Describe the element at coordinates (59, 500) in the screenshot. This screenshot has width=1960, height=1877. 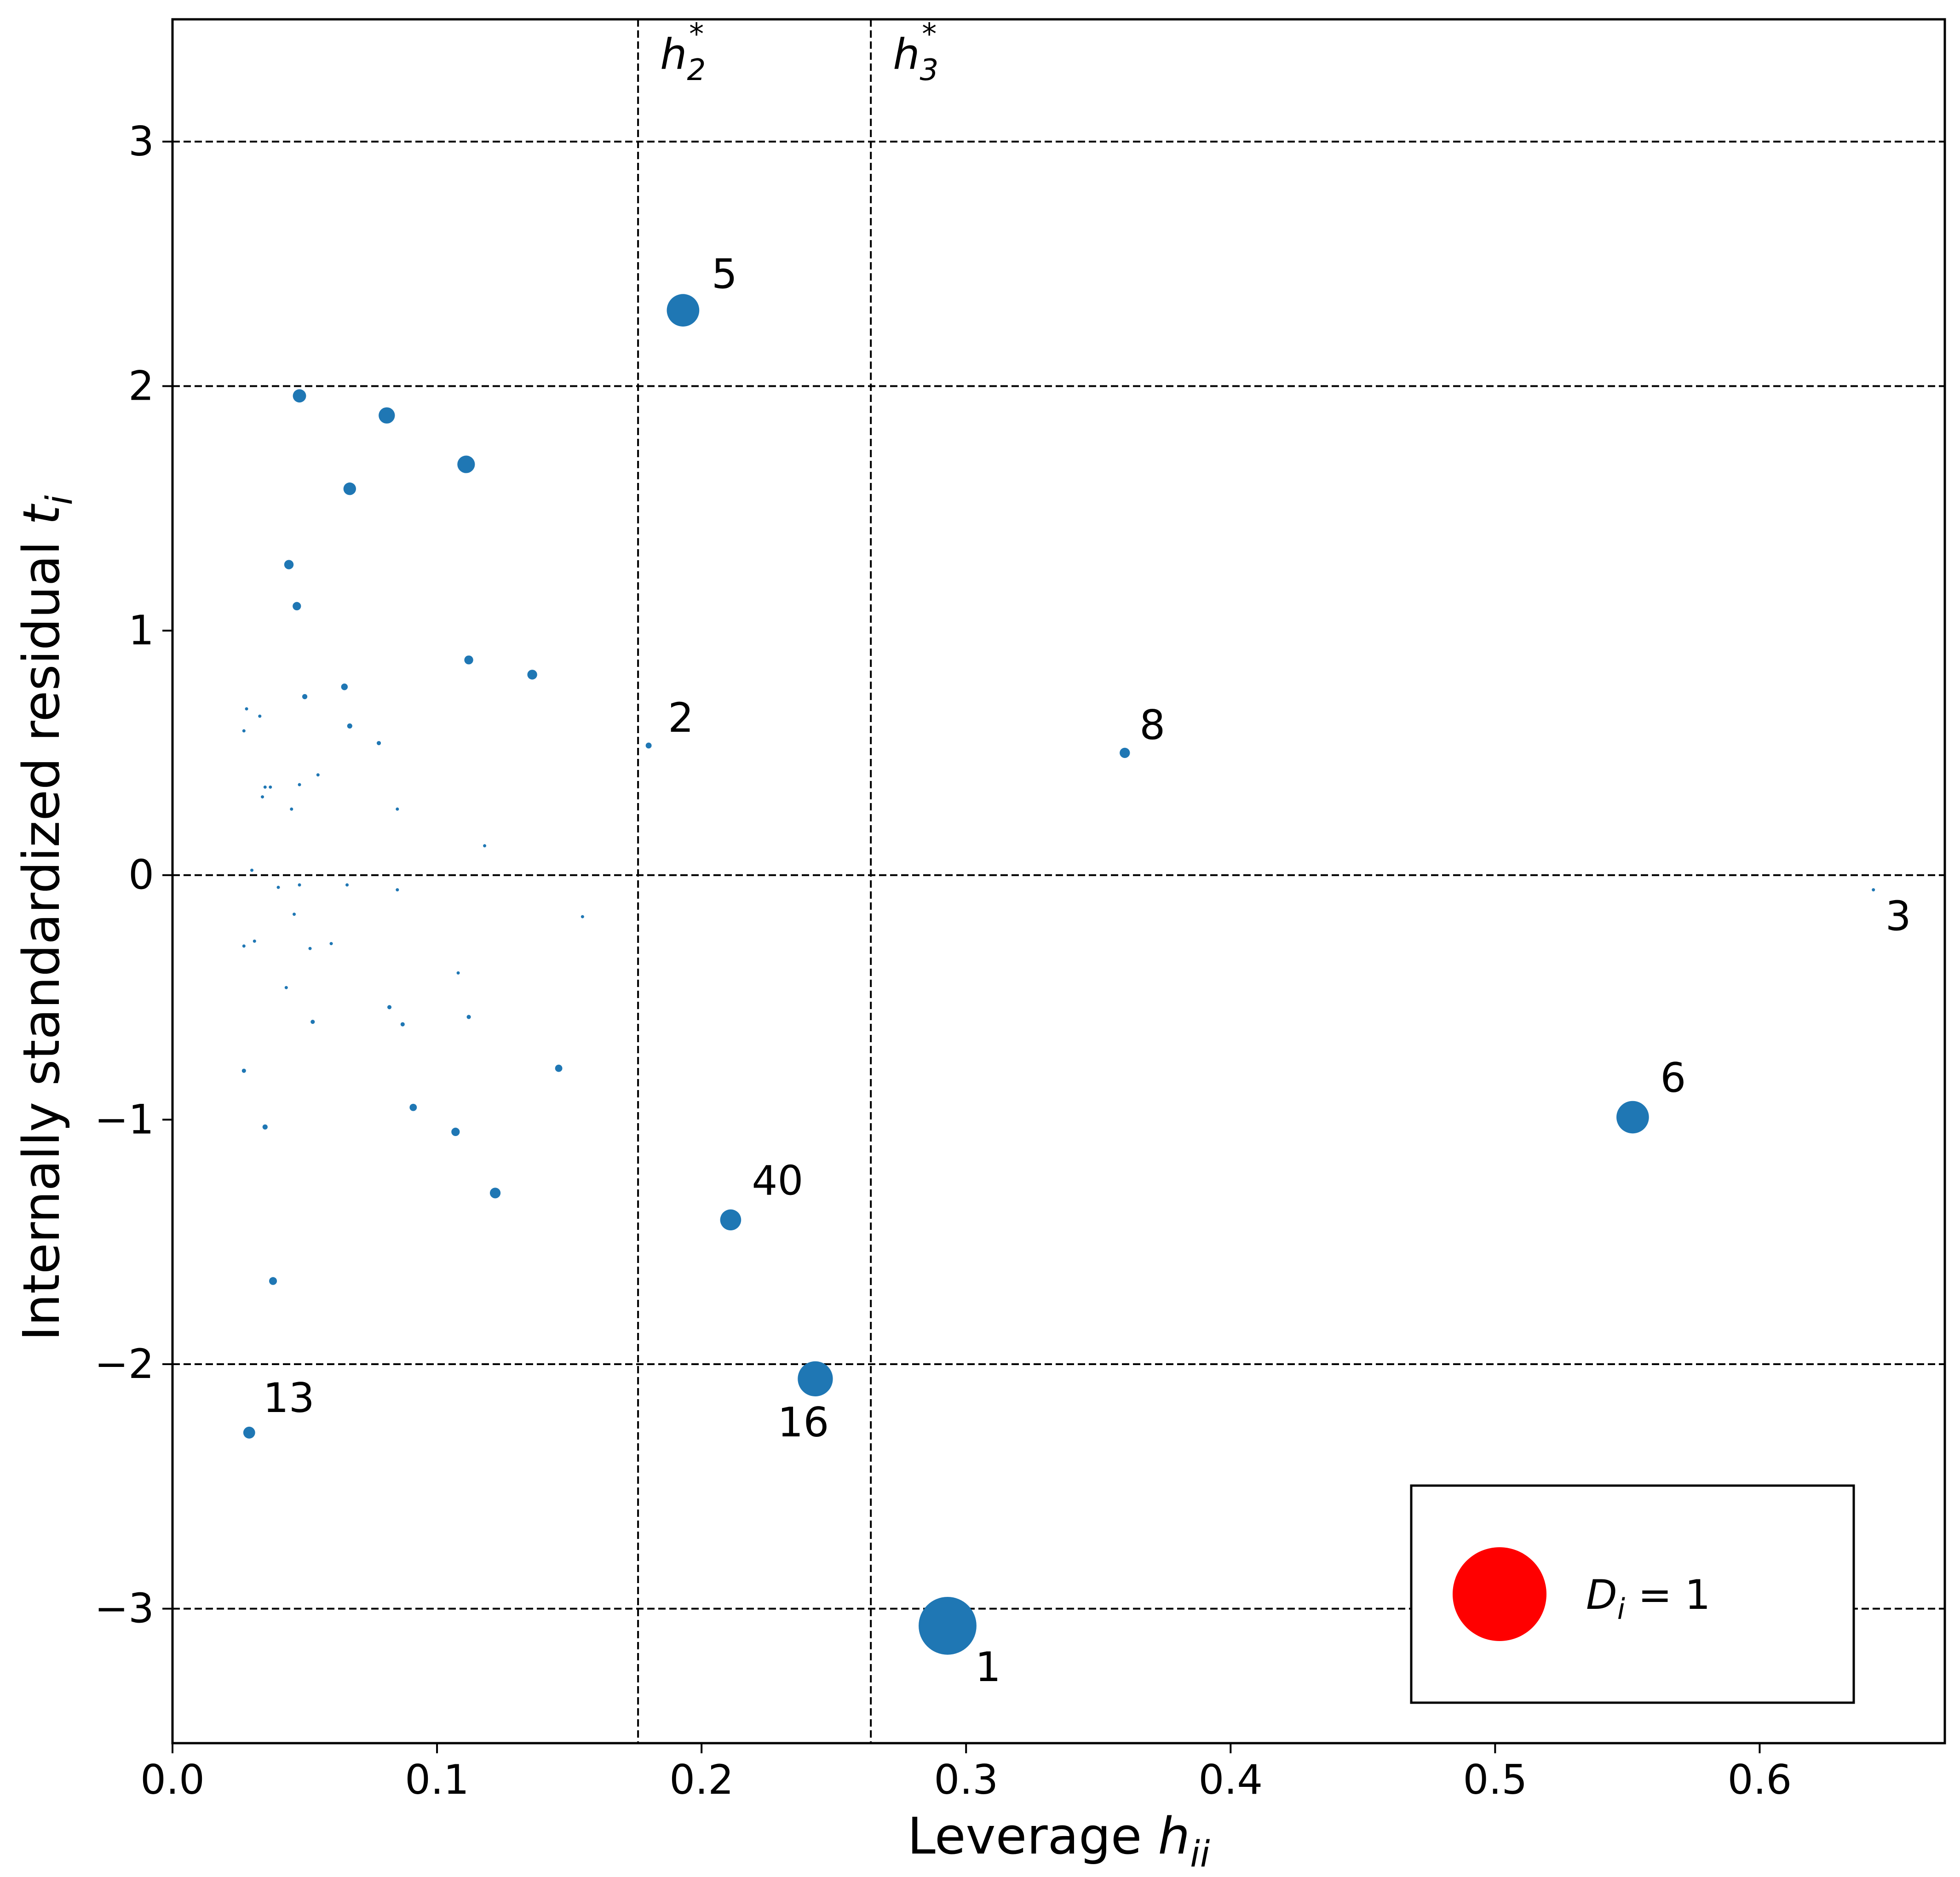
I see `y-axis-label-subscript: i` at that location.